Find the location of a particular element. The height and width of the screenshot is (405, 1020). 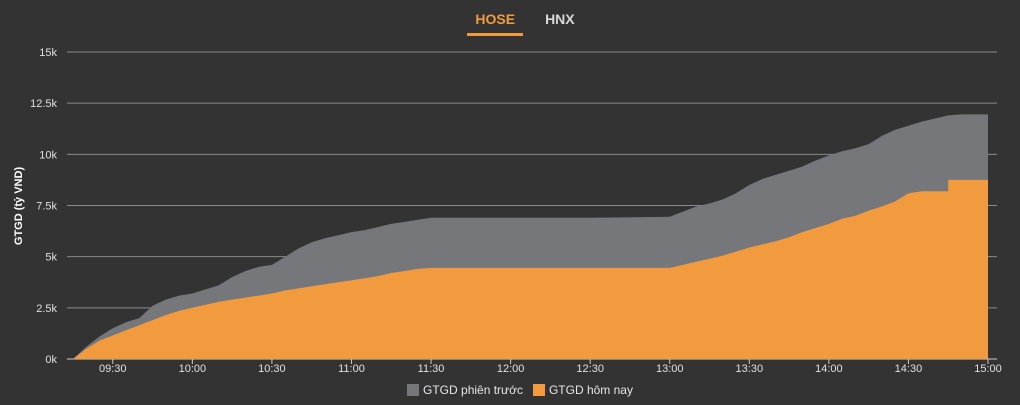

x-tick-label: 13:30 is located at coordinates (750, 369).